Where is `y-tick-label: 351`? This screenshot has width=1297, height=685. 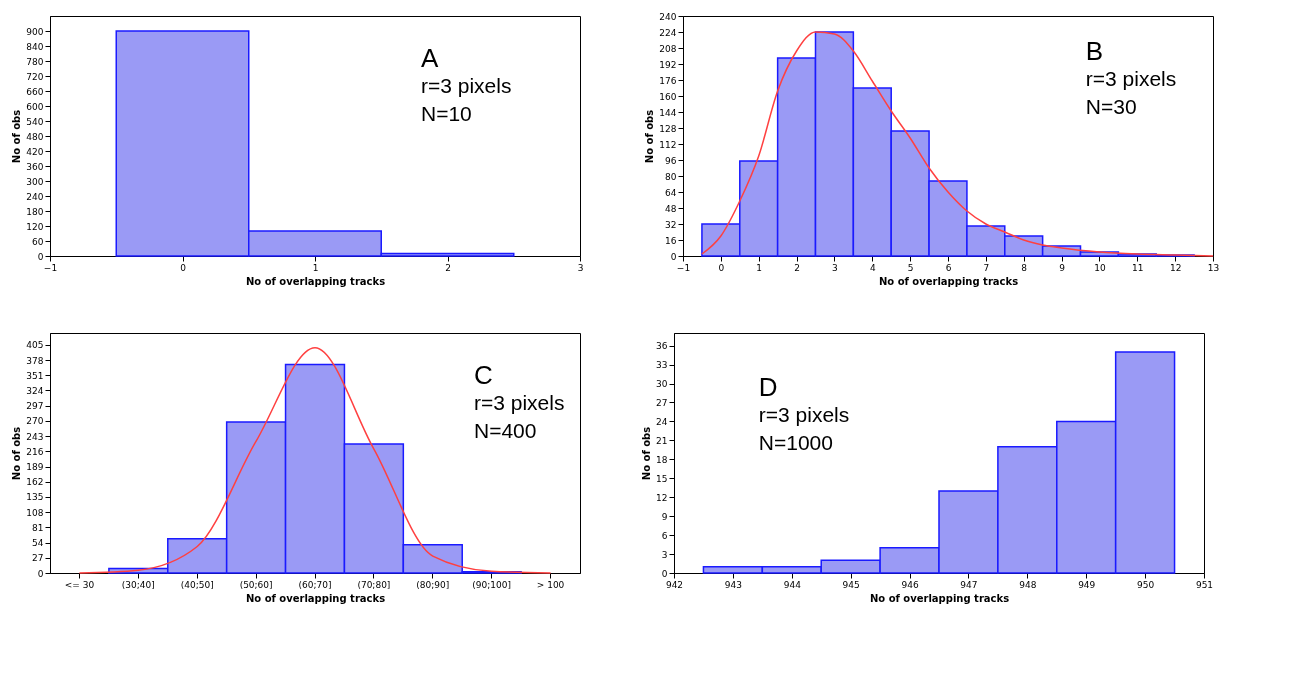
y-tick-label: 351 is located at coordinates (35, 375).